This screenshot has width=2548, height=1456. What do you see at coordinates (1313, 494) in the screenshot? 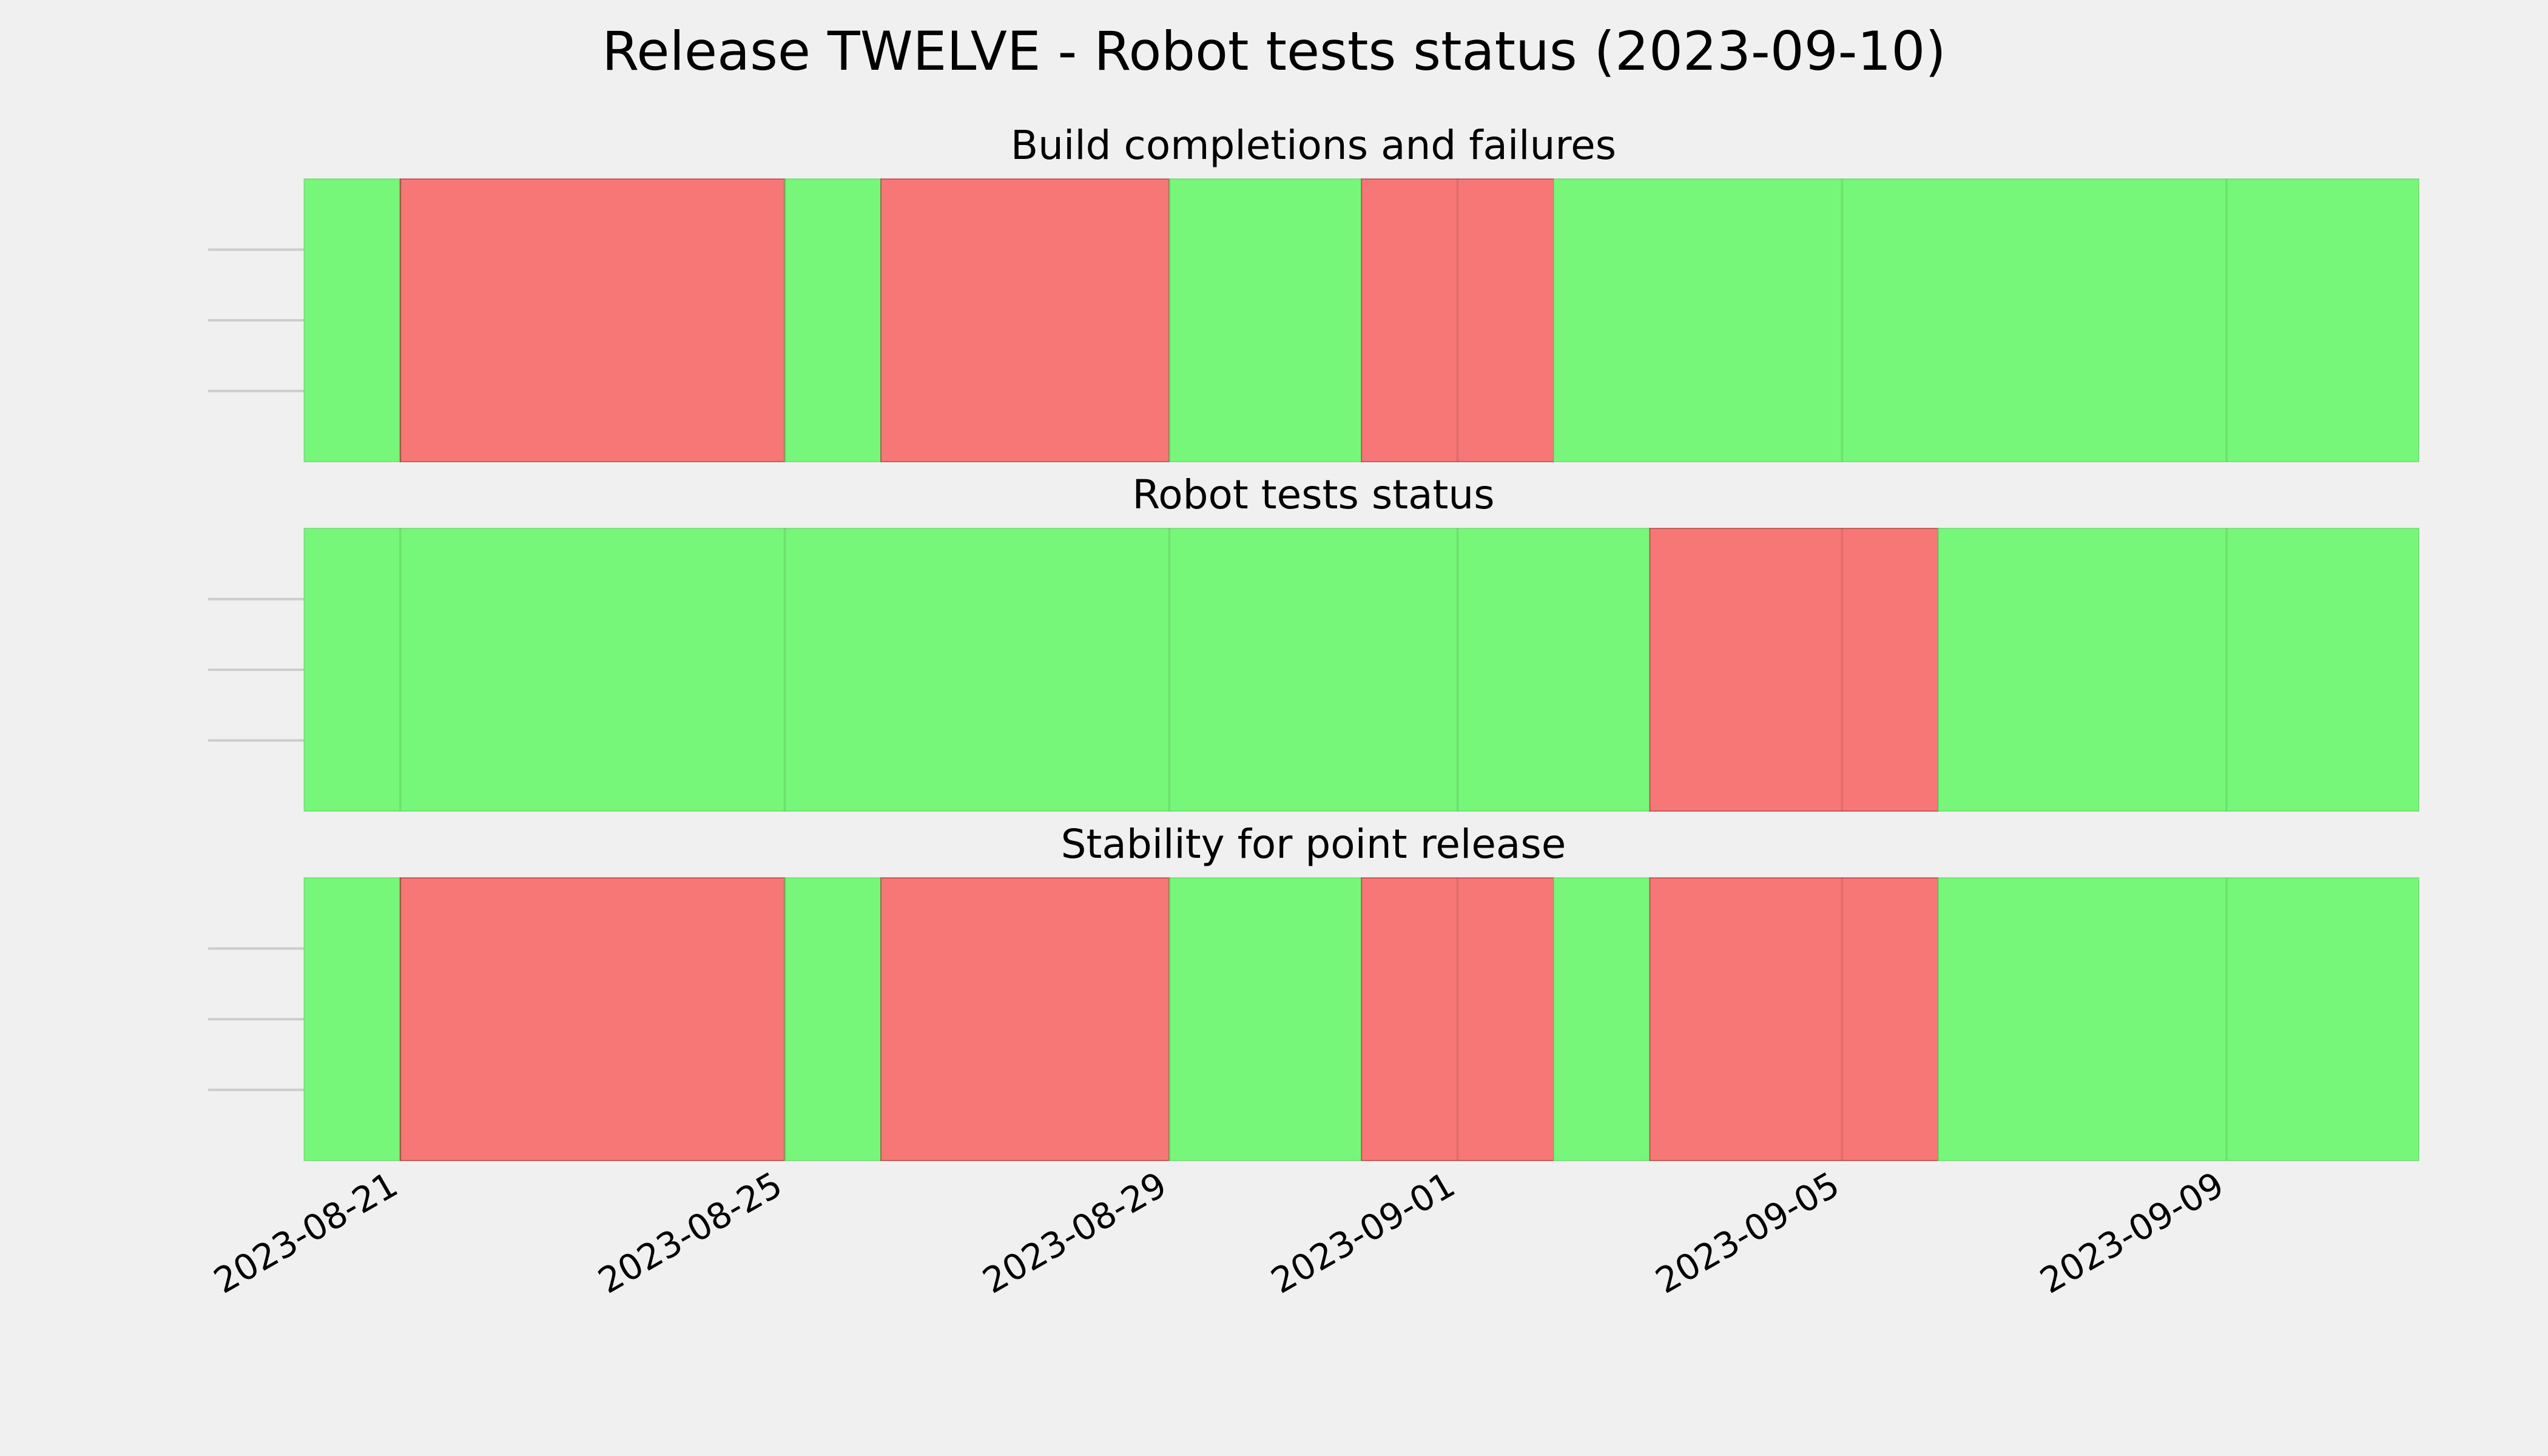
I see `panel-title: Robot tests status` at bounding box center [1313, 494].